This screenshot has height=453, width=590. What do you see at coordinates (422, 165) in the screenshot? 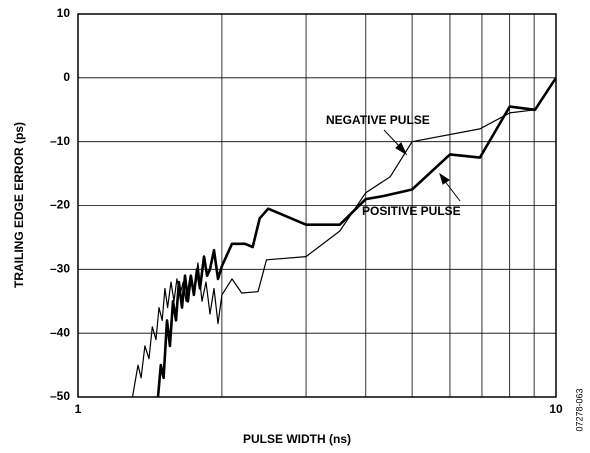
I see `arrows` at bounding box center [422, 165].